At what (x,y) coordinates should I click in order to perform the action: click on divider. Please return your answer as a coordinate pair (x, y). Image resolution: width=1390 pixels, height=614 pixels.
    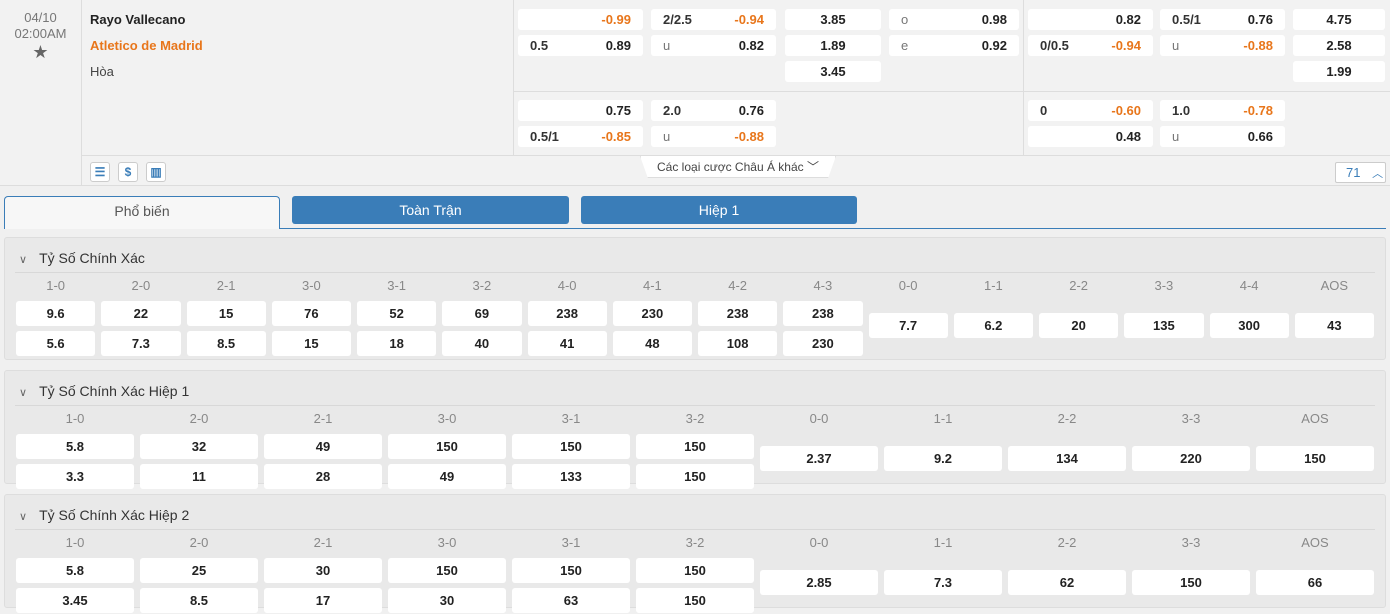
    Looking at the image, I should click on (695, 405).